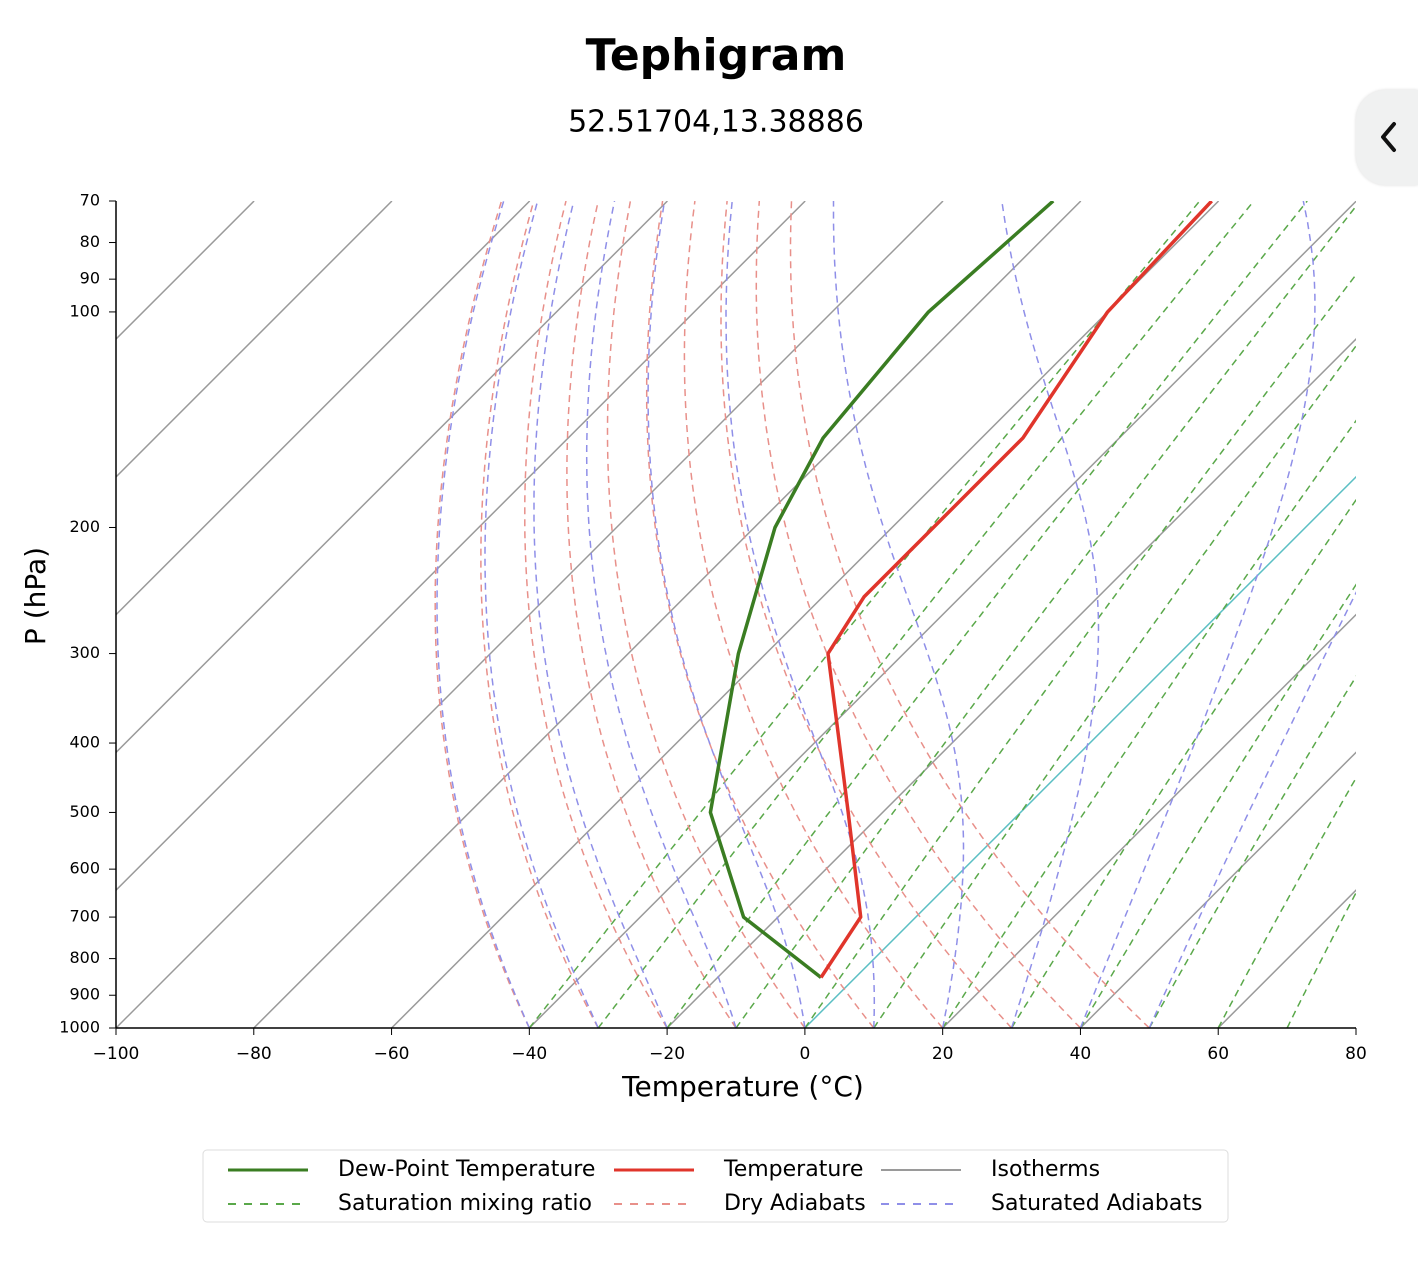 The image size is (1418, 1266). I want to click on y-tick-label: 100, so click(84, 310).